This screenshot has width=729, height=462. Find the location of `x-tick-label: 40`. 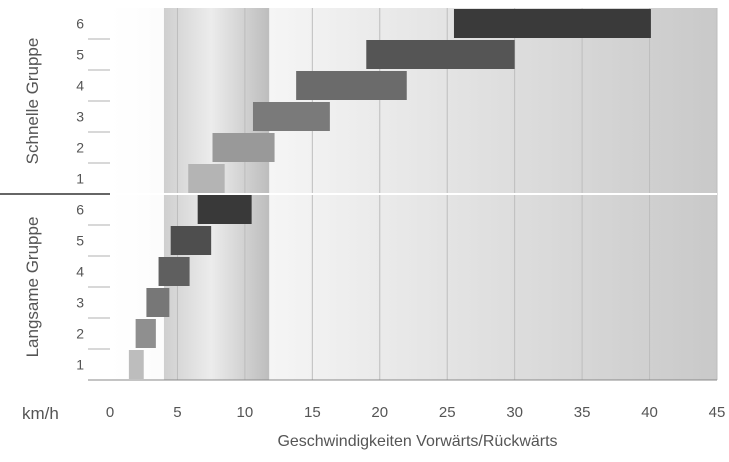

x-tick-label: 40 is located at coordinates (649, 412).